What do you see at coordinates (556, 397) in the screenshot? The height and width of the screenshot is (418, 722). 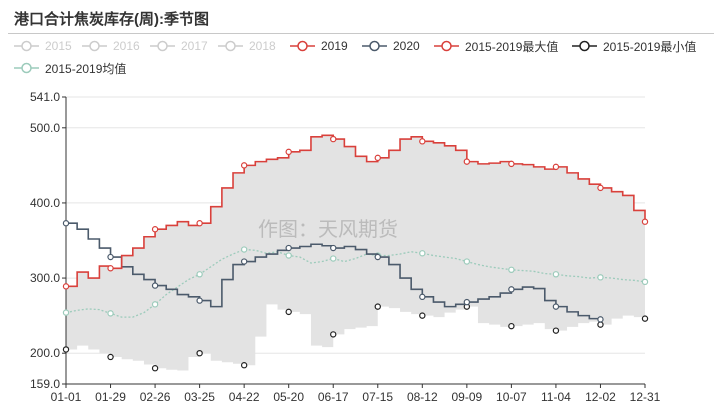 I see `x-tick-label: 11-04` at bounding box center [556, 397].